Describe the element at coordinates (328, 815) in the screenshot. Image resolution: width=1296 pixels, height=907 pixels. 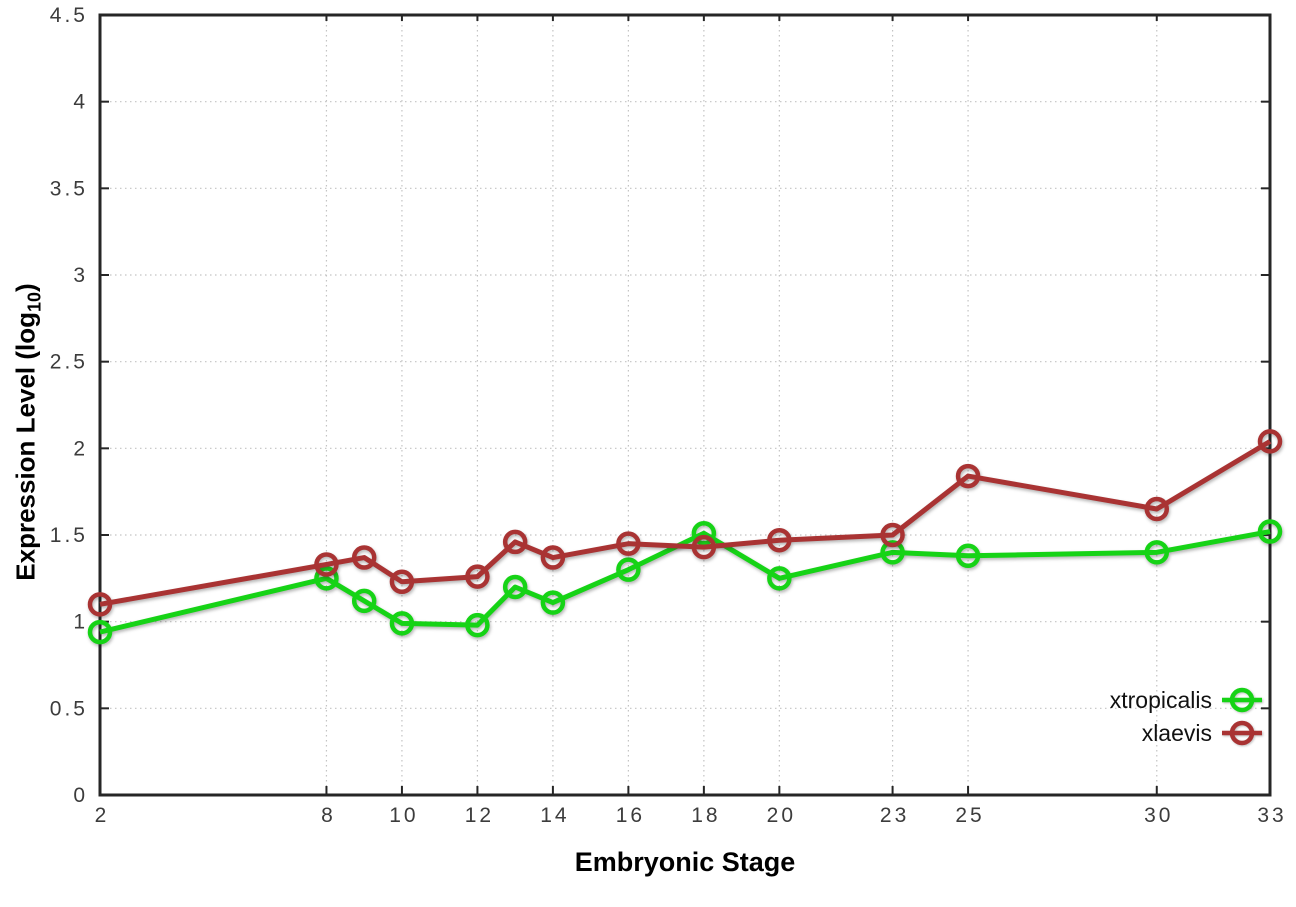
I see `x-tick-label: 8` at that location.